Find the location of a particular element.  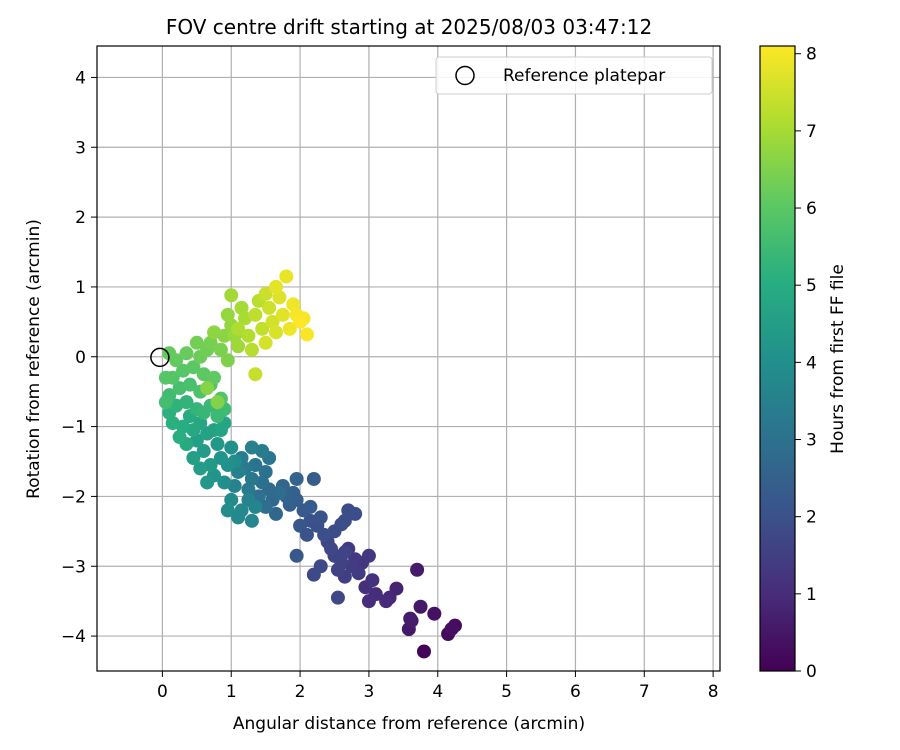

colorbar: 0 1 2 3 4 5 6 7 8 Hours from first FF file is located at coordinates (803, 363).